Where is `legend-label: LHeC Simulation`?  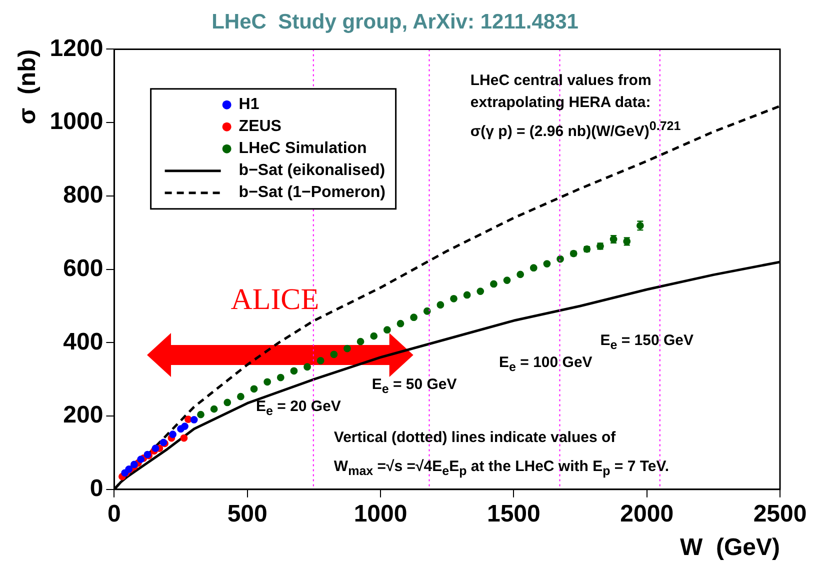
legend-label: LHeC Simulation is located at coordinates (302, 149).